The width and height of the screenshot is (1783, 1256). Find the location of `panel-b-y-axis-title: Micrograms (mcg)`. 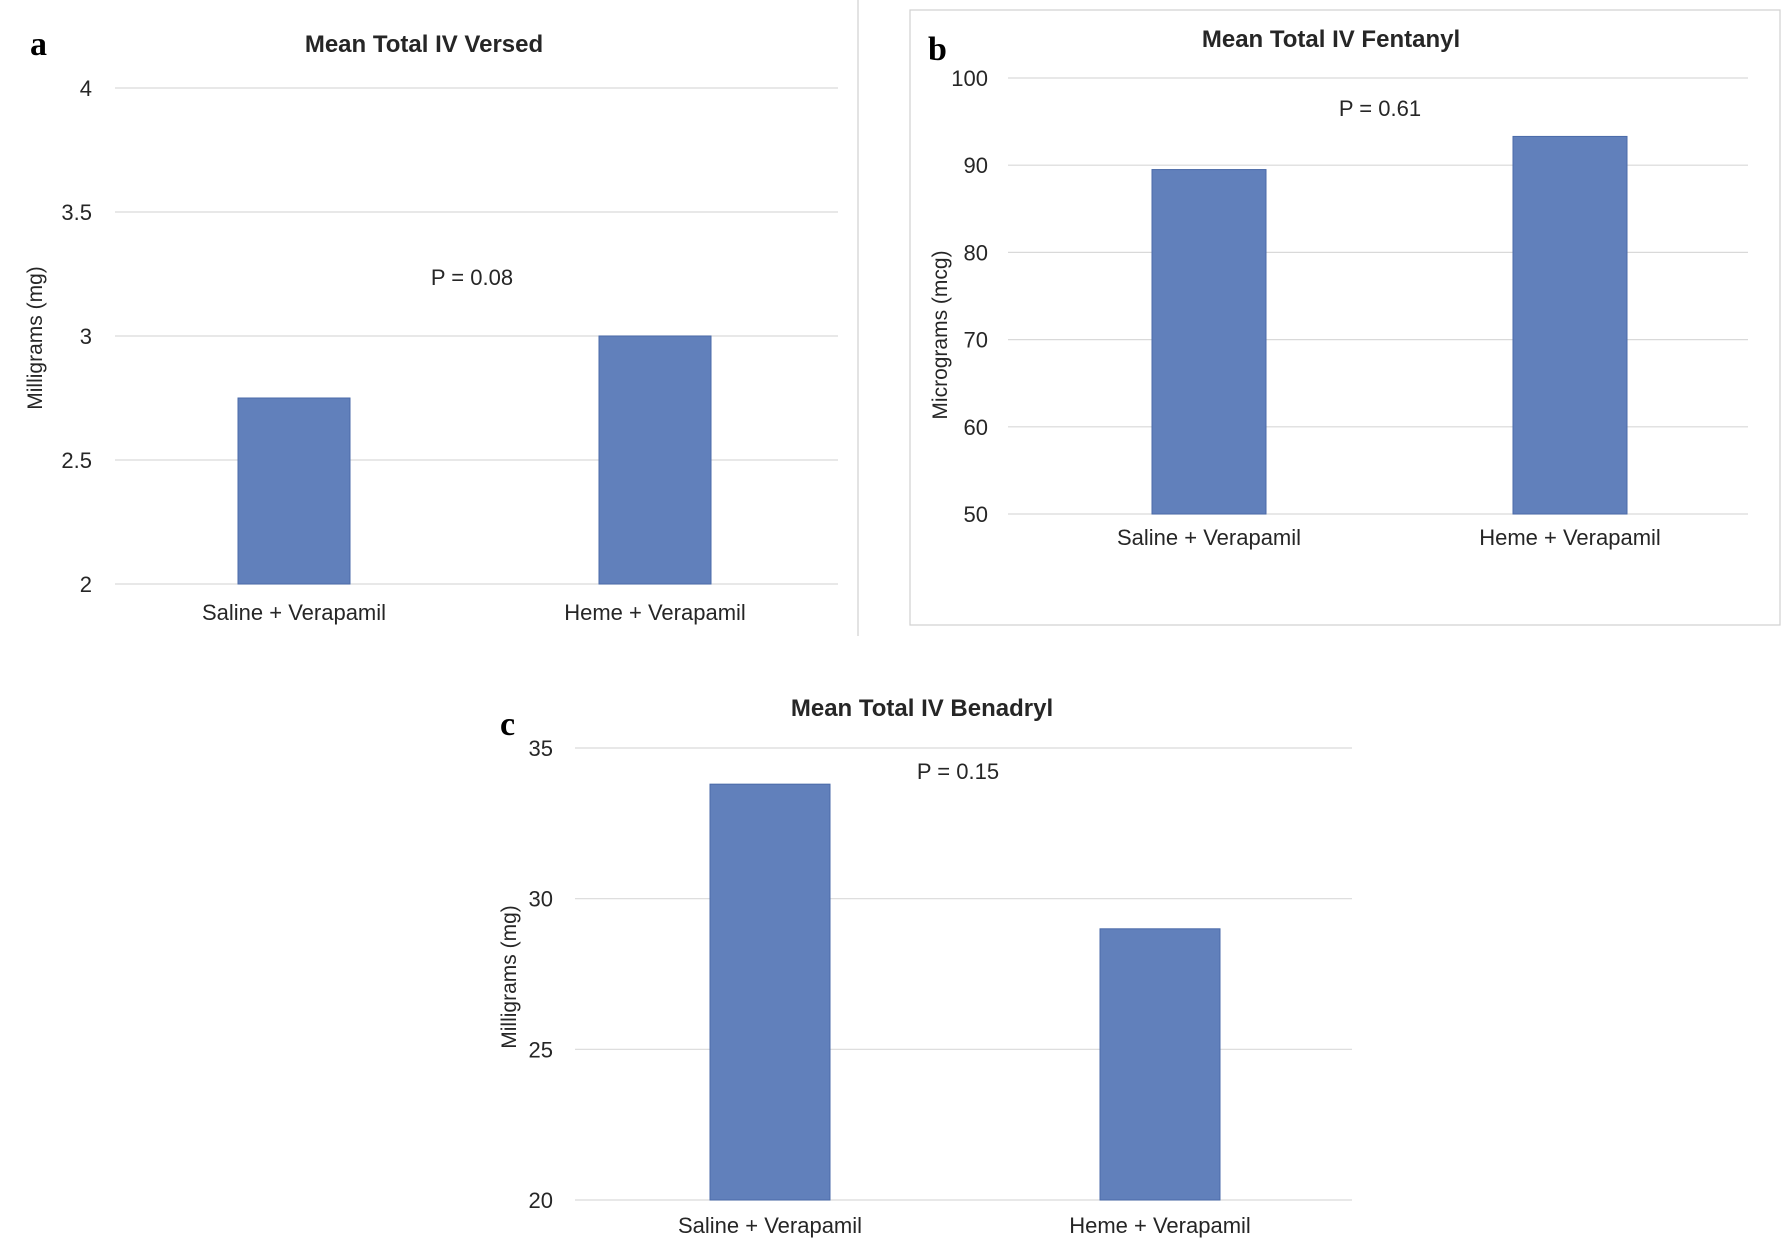

panel-b-y-axis-title: Micrograms (mcg) is located at coordinates (940, 334).